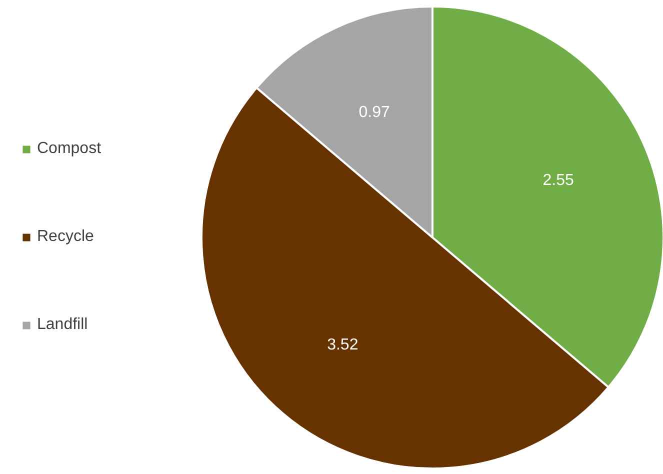 Image resolution: width=663 pixels, height=474 pixels. Describe the element at coordinates (558, 181) in the screenshot. I see `data-label: 2.55` at that location.